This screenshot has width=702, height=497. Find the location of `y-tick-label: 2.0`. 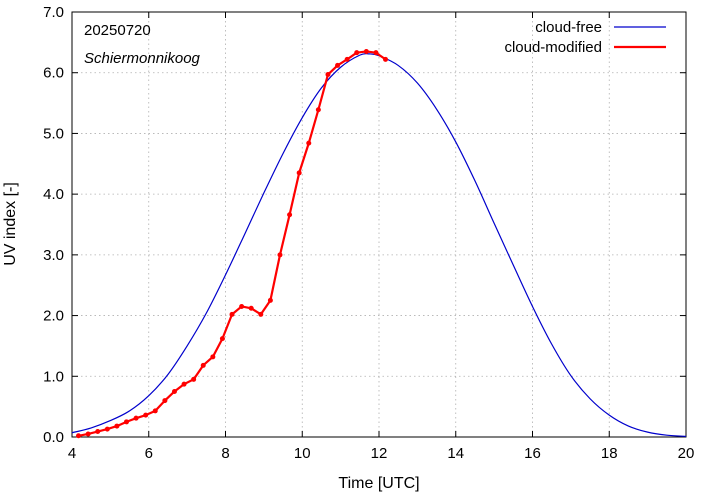

y-tick-label: 2.0 is located at coordinates (53, 316).